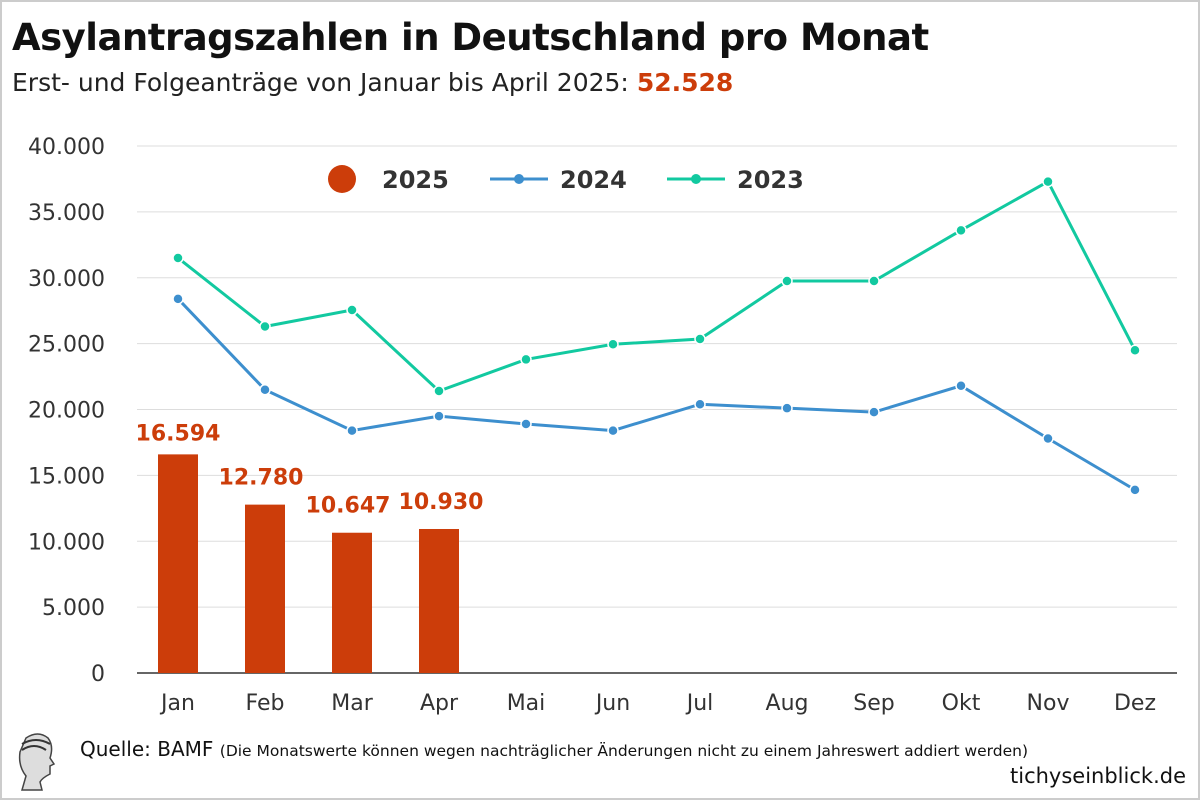 This screenshot has width=1200, height=802. Describe the element at coordinates (1135, 703) in the screenshot. I see `x-tick-label: Dez` at that location.